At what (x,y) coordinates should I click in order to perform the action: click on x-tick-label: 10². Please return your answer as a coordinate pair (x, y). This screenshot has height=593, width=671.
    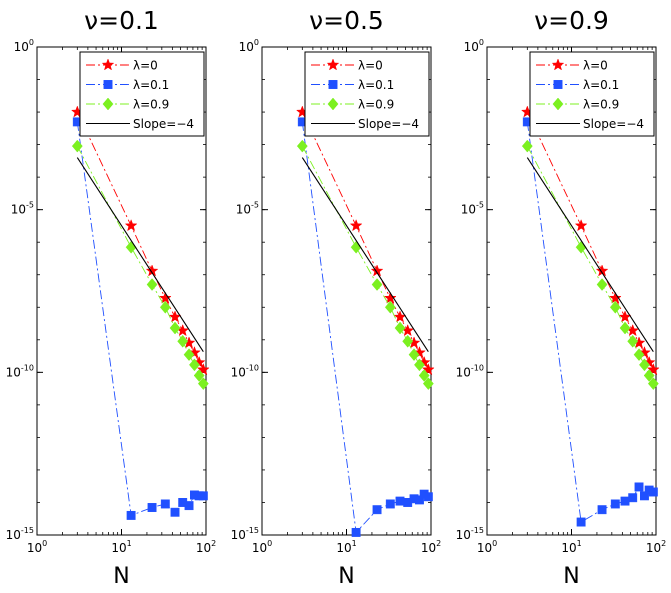
    Looking at the image, I should click on (656, 547).